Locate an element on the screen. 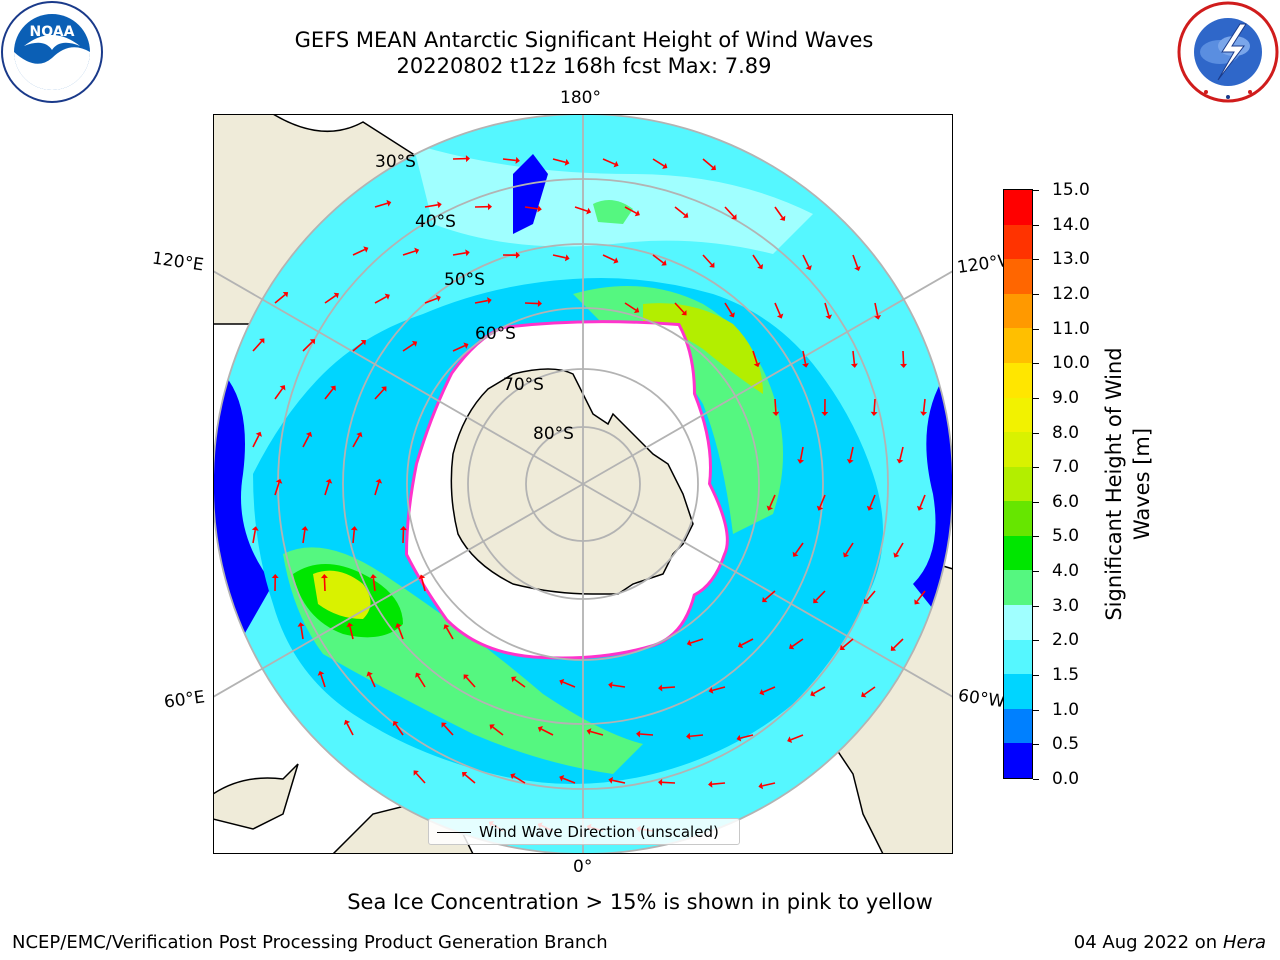 The image size is (1280, 960). colorbar-tick-label: 9.0 is located at coordinates (1066, 397).